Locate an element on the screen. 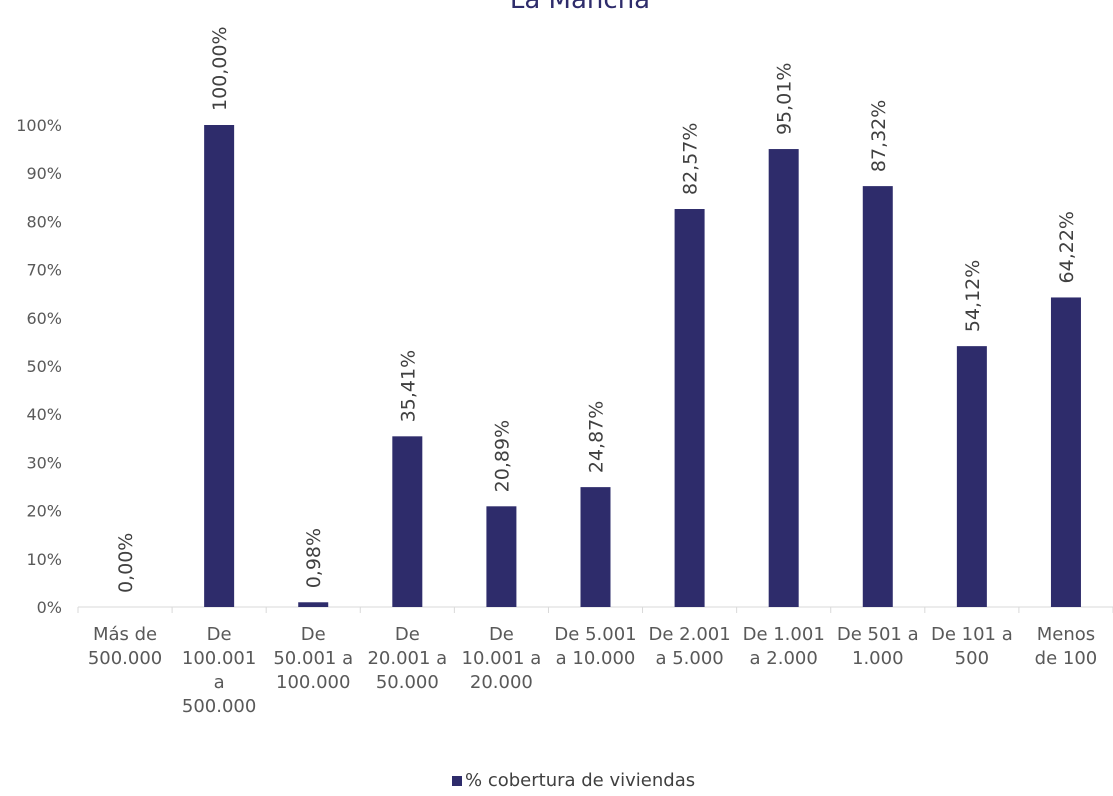  y-tick-label: 100% is located at coordinates (39, 125).